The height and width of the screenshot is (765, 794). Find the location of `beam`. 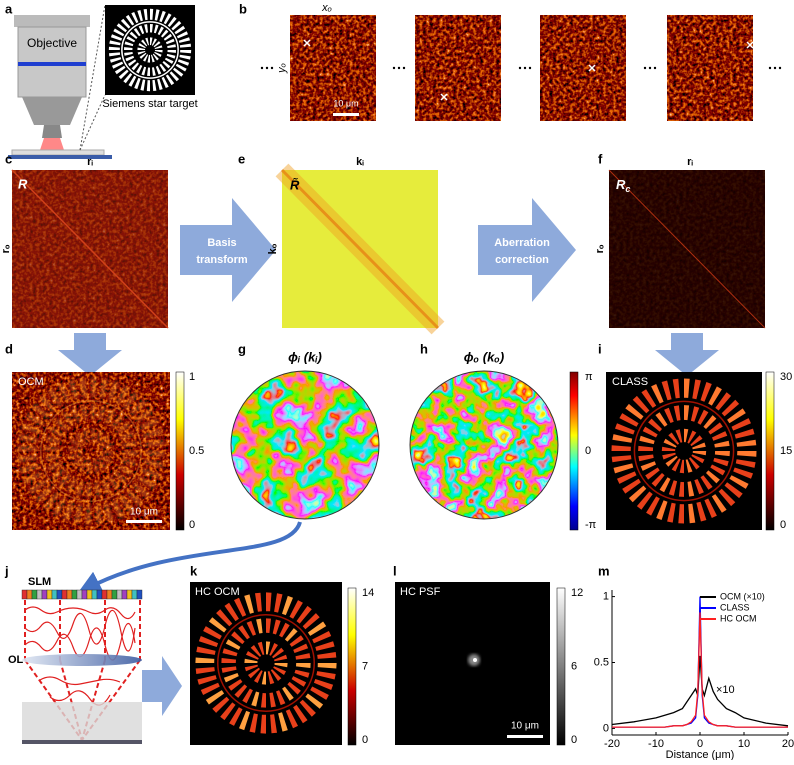

beam is located at coordinates (52, 144).